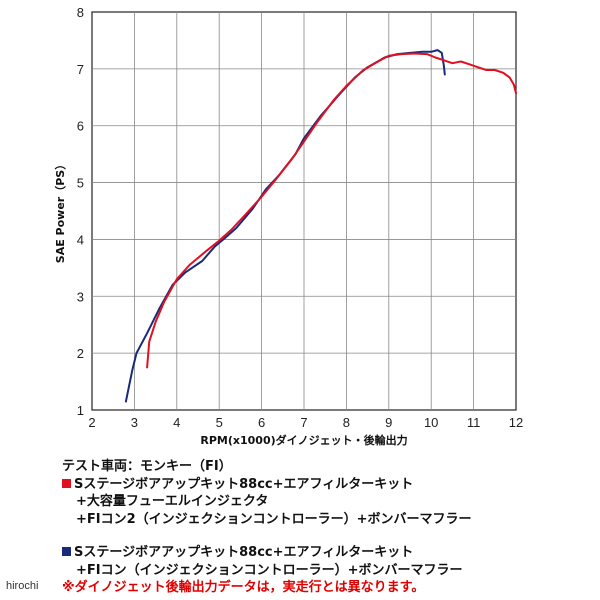 This screenshot has height=600, width=600. Describe the element at coordinates (80, 296) in the screenshot. I see `y-tick-label: 3` at that location.